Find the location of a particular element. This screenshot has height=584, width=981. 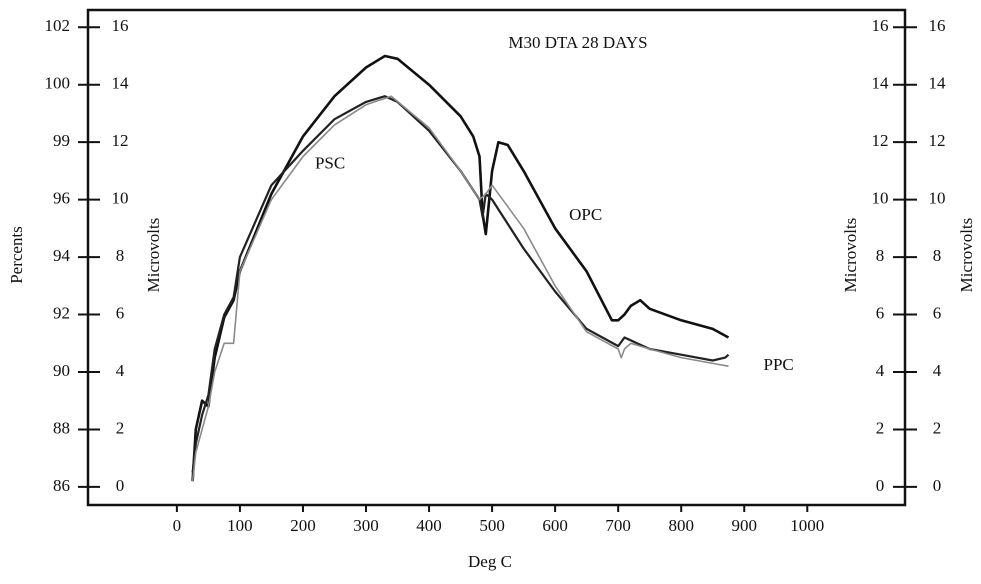

y2-tick-label: 0 is located at coordinates (880, 485).